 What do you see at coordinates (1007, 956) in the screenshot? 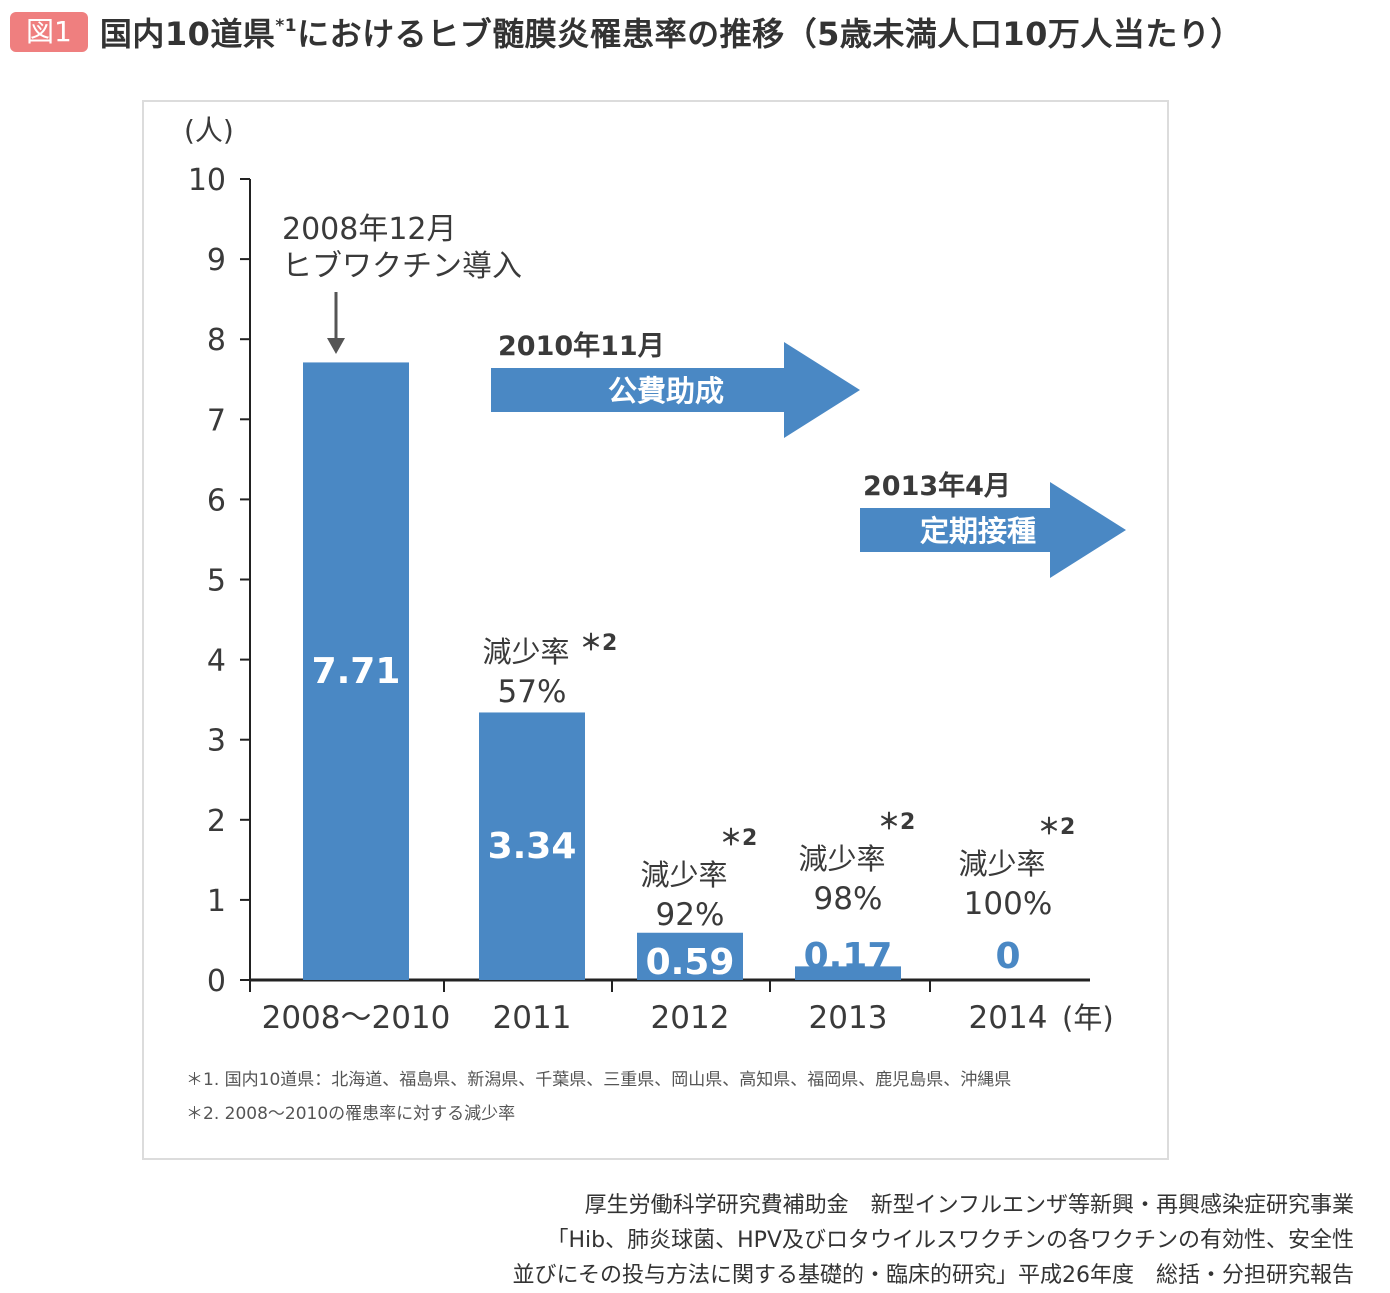
I see `bar-value-label: 0` at bounding box center [1007, 956].